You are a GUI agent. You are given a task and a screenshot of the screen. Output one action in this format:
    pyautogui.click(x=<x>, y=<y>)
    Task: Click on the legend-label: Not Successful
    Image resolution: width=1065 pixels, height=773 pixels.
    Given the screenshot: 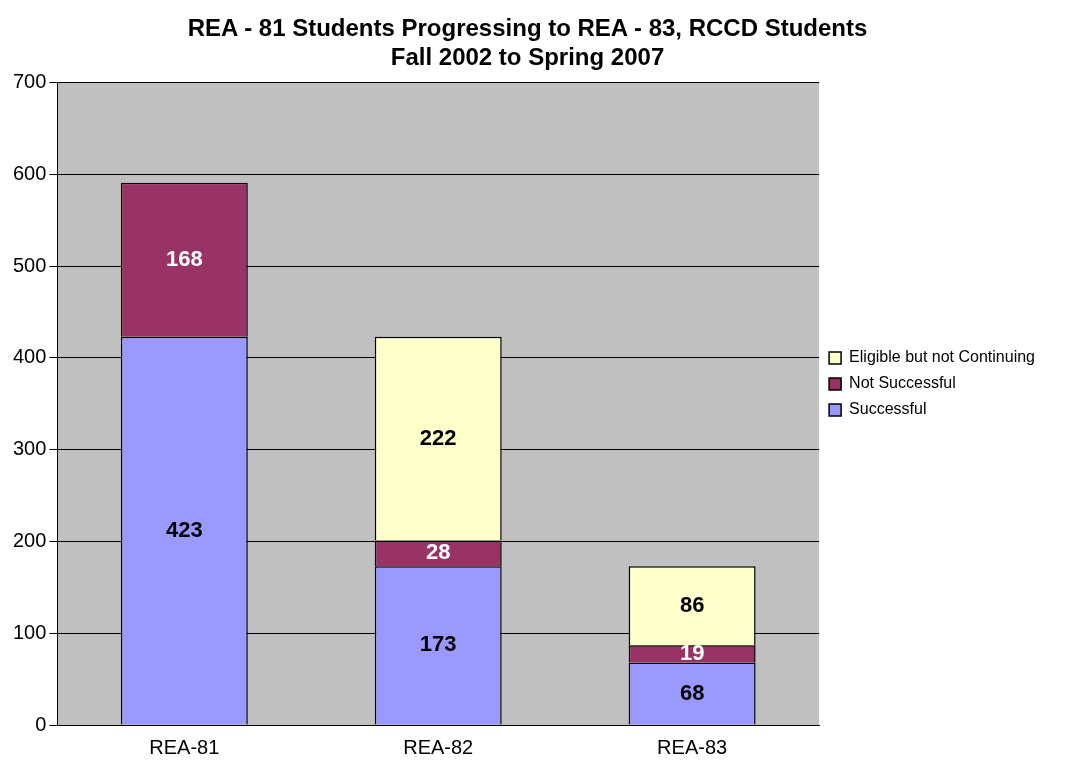 What is the action you would take?
    pyautogui.click(x=902, y=383)
    